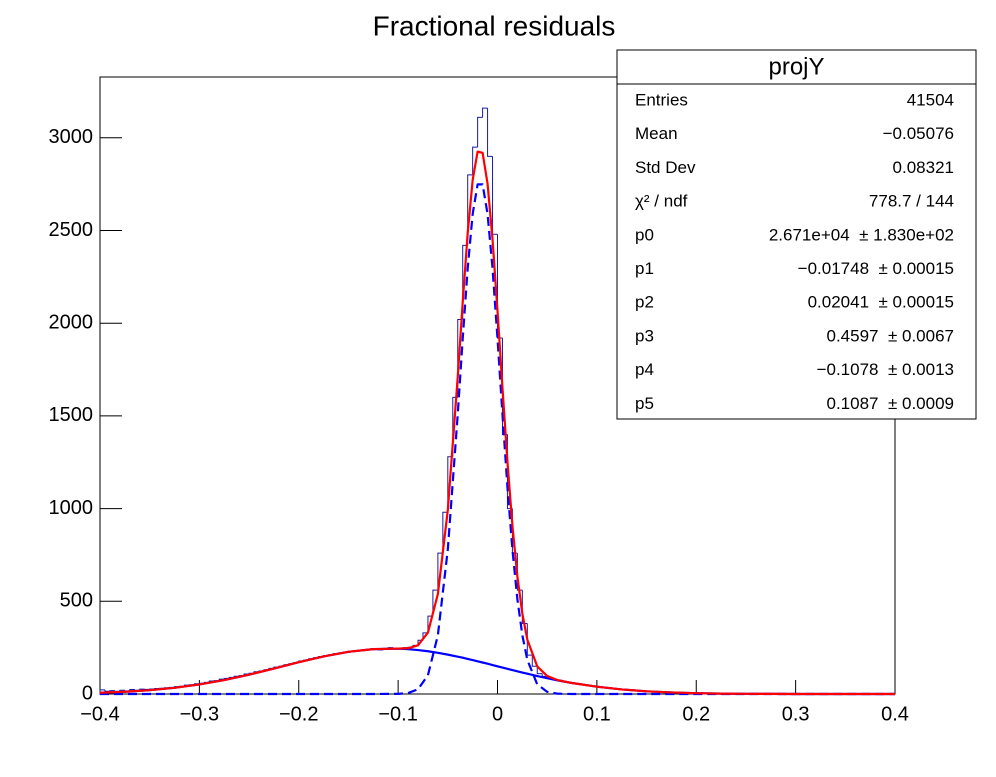 This screenshot has height=777, width=996. Describe the element at coordinates (923, 167) in the screenshot. I see `stats-value: 0.08321` at that location.